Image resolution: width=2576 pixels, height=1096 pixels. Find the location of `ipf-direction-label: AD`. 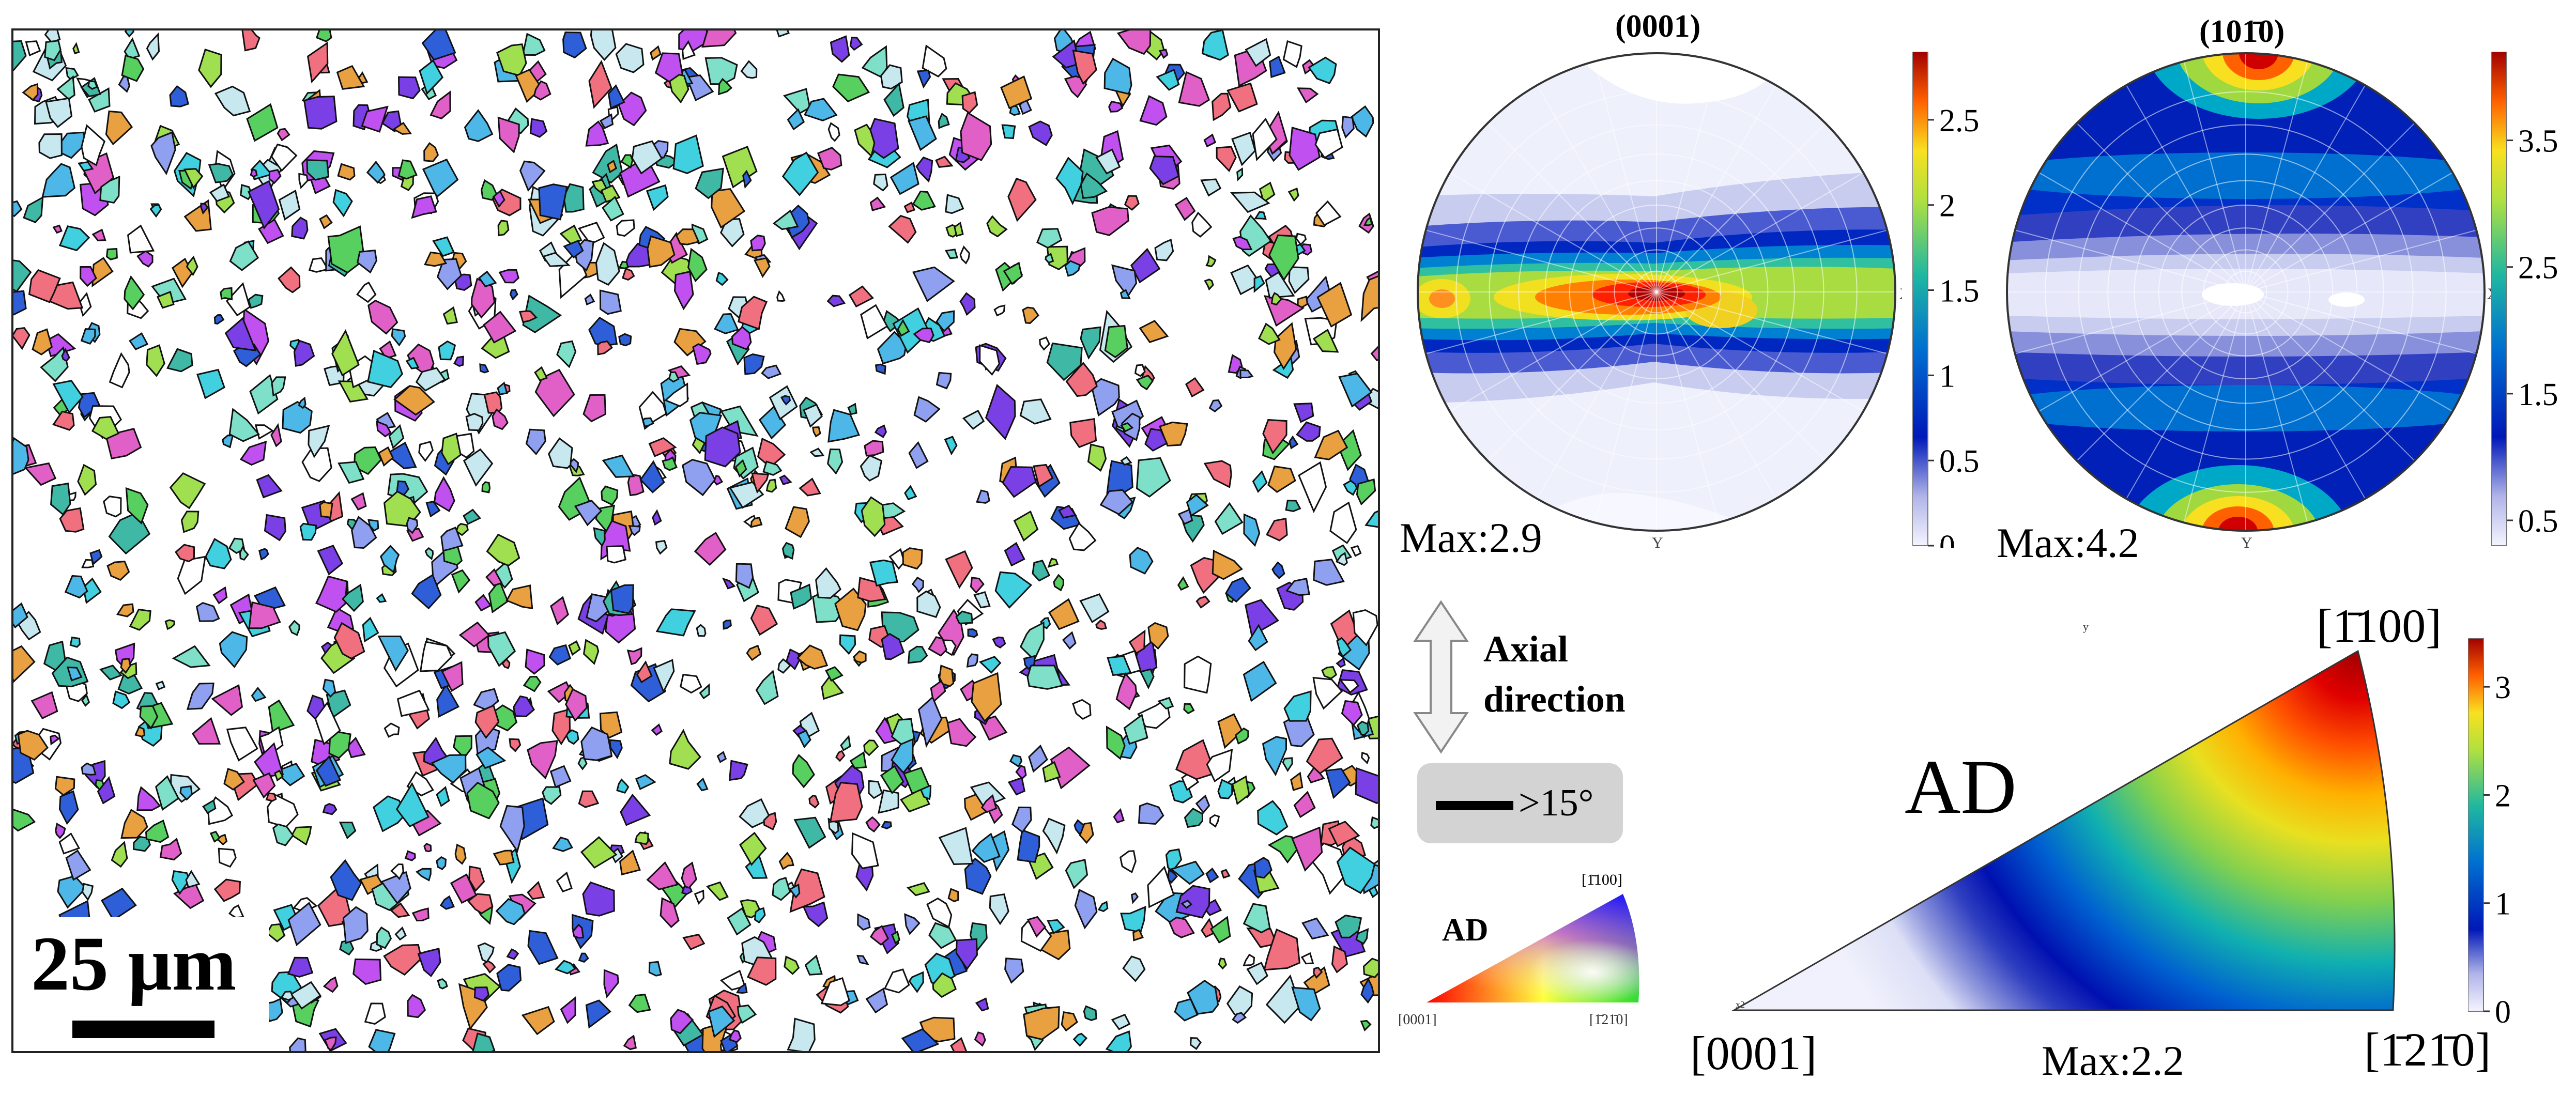

ipf-direction-label: AD is located at coordinates (1961, 787).